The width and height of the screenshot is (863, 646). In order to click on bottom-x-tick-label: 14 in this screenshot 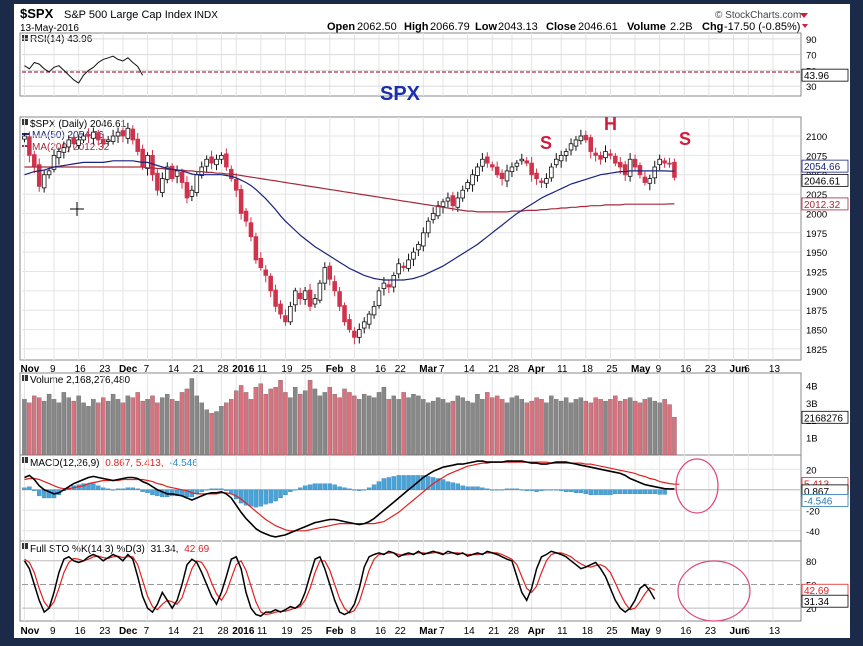, I will do `click(470, 631)`.